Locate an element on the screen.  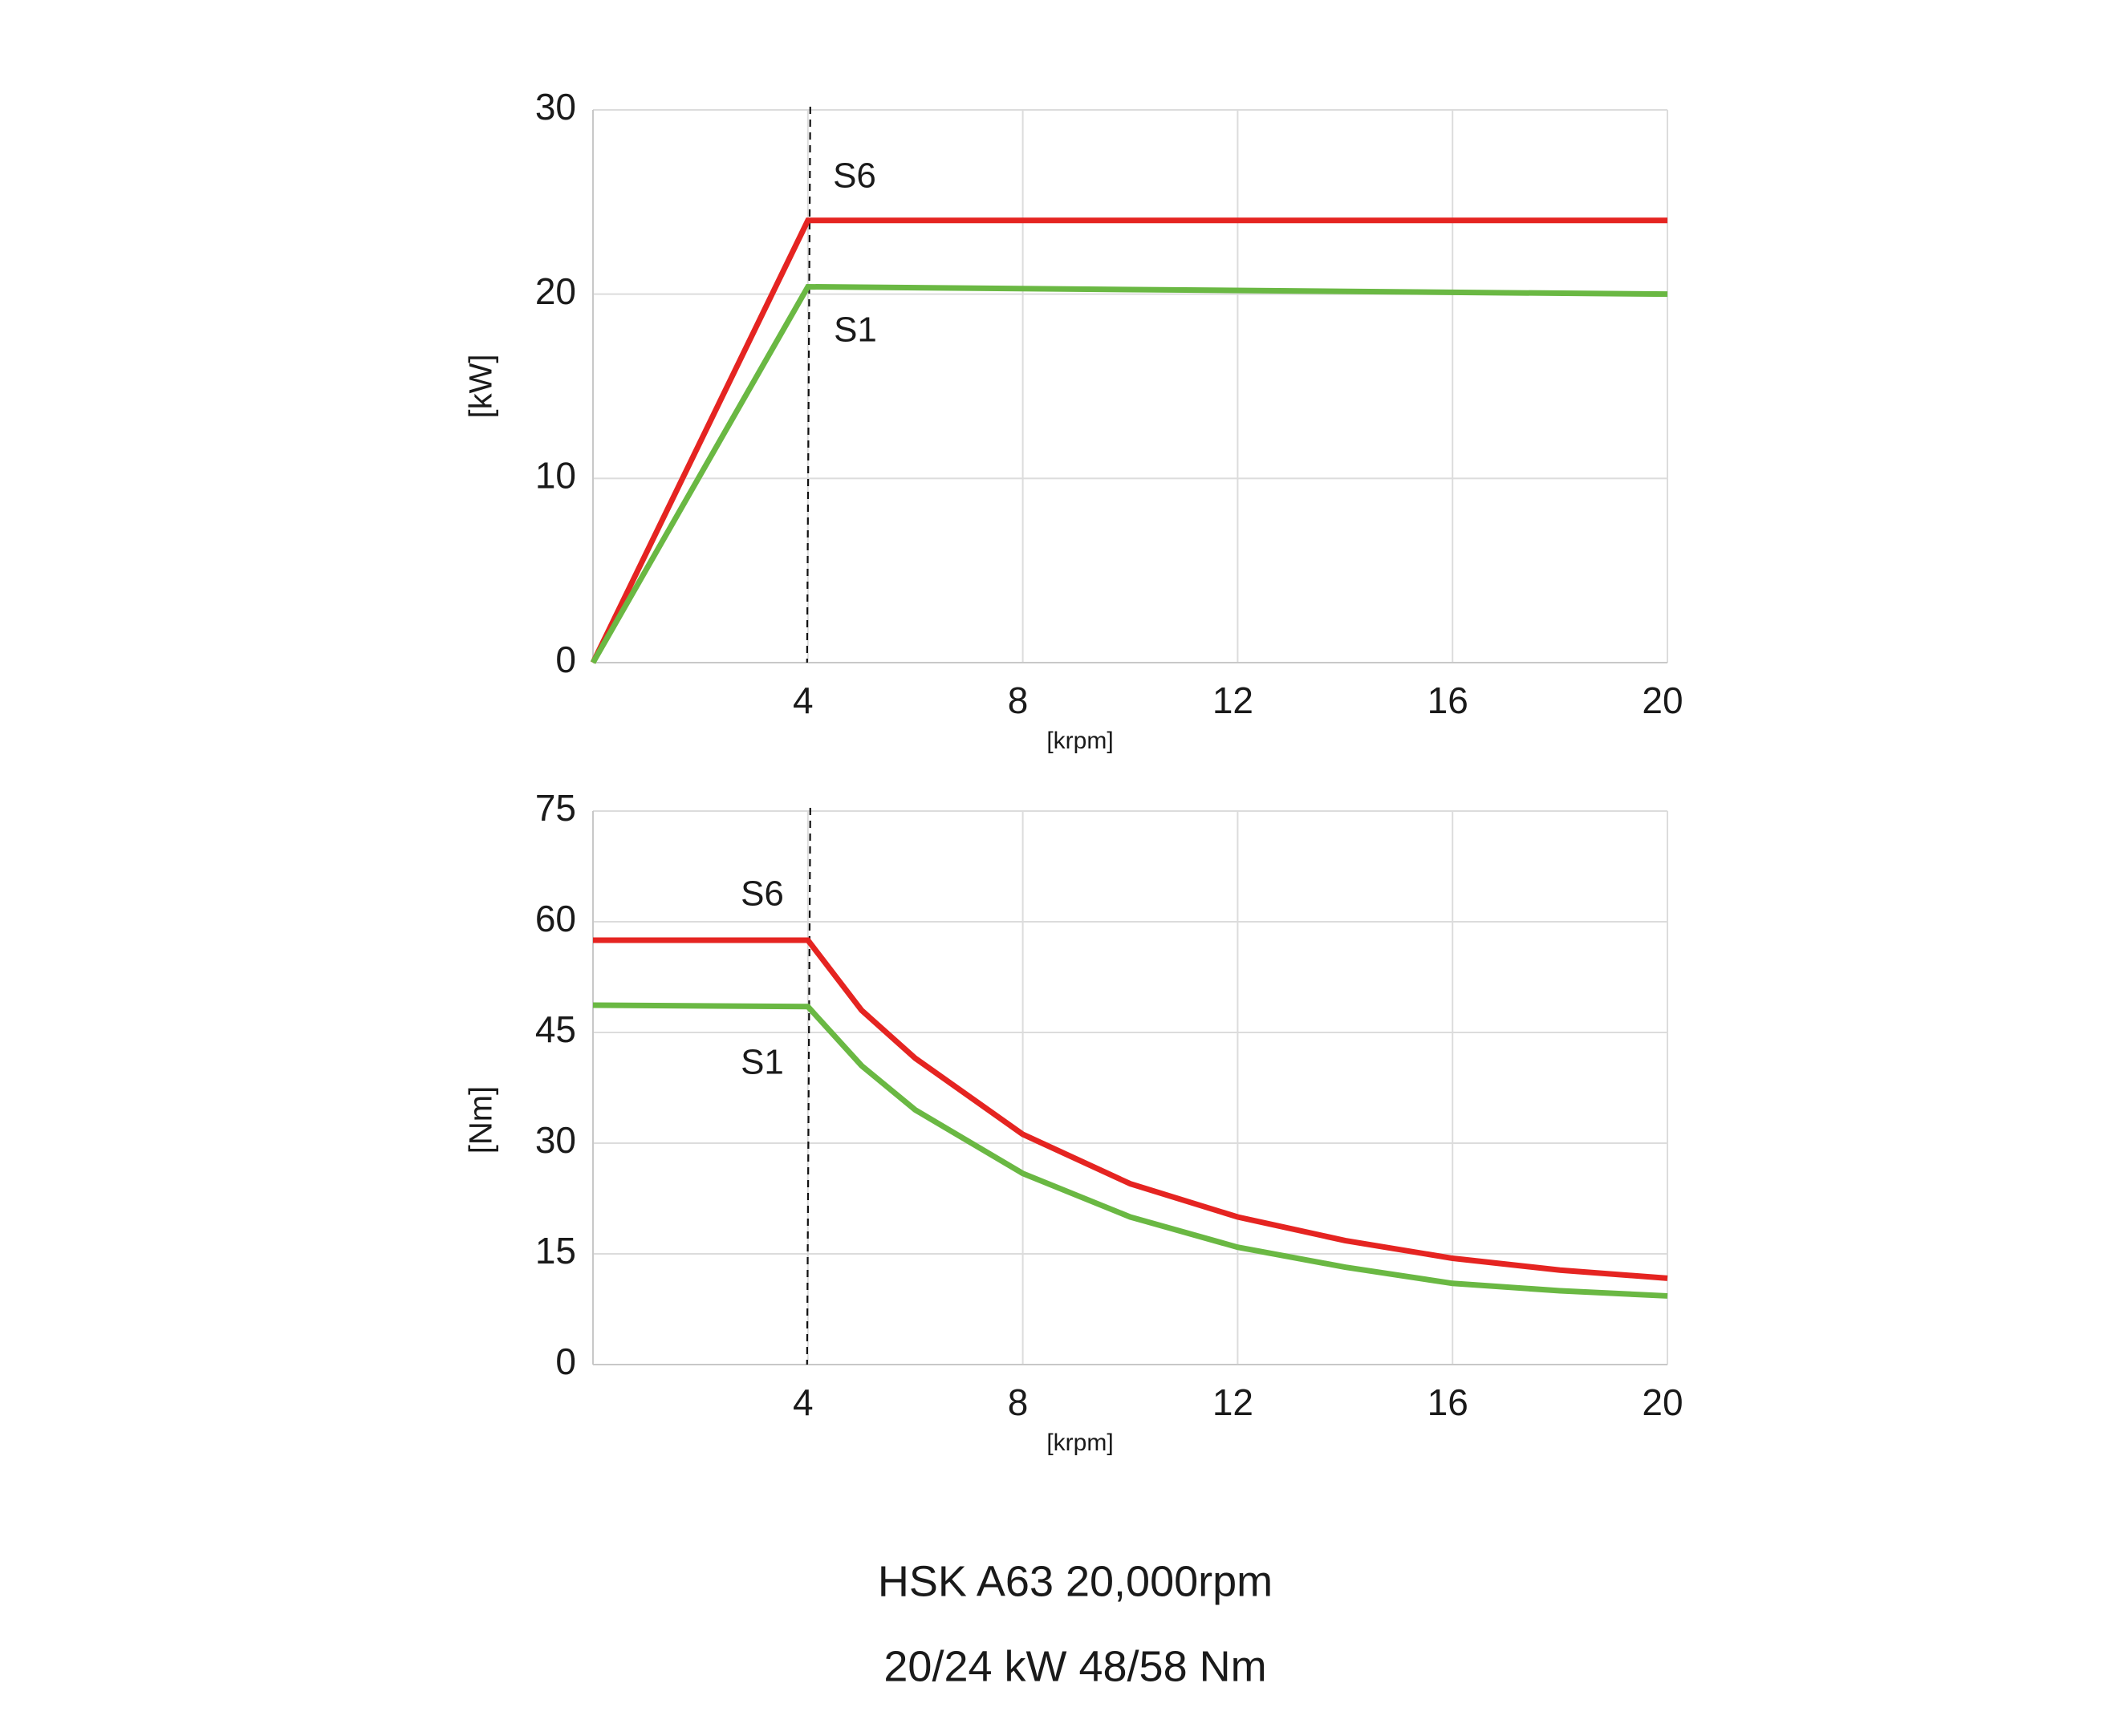
y-tick-label: 15 is located at coordinates (555, 1251).